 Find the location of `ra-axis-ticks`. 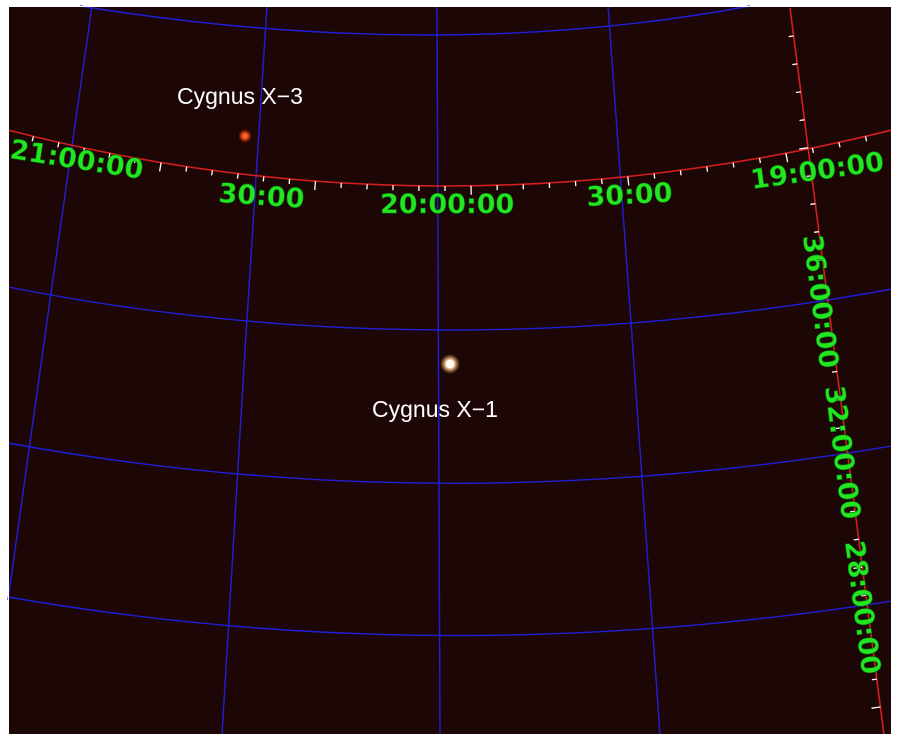

ra-axis-ticks is located at coordinates (449, 165).